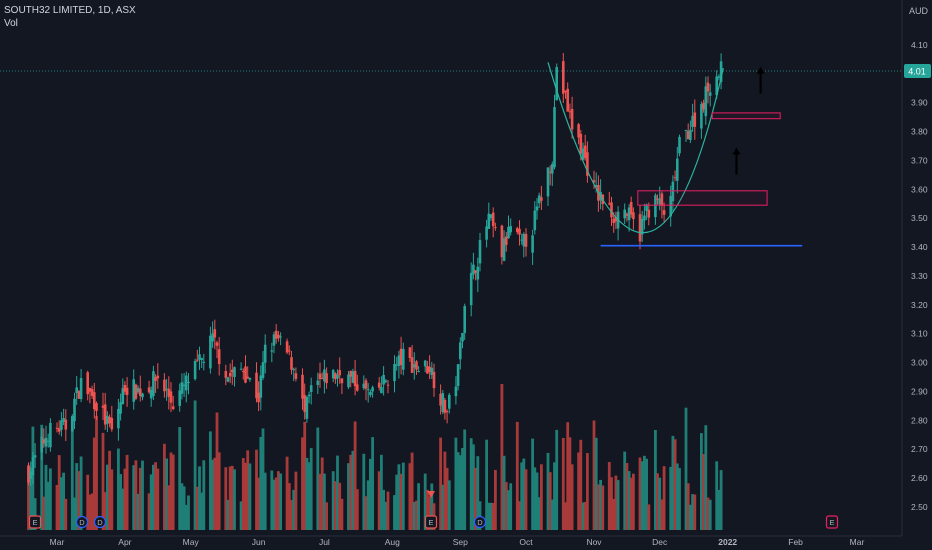 This screenshot has width=932, height=550. What do you see at coordinates (70, 10) in the screenshot?
I see `symbol-title: SOUTH32 LIMITED, 1D, ASX` at bounding box center [70, 10].